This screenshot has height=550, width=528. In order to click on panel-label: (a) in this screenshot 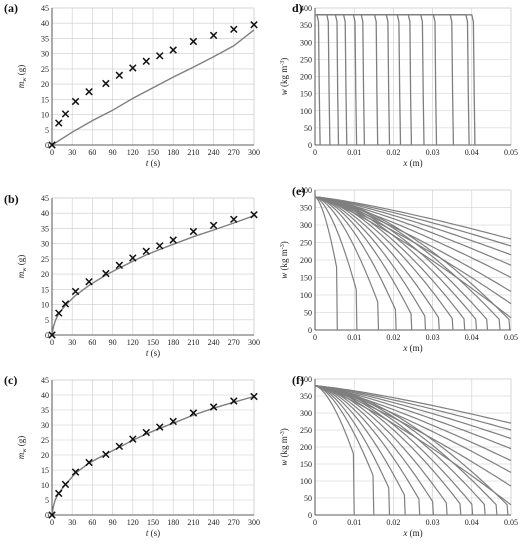, I will do `click(11, 8)`.